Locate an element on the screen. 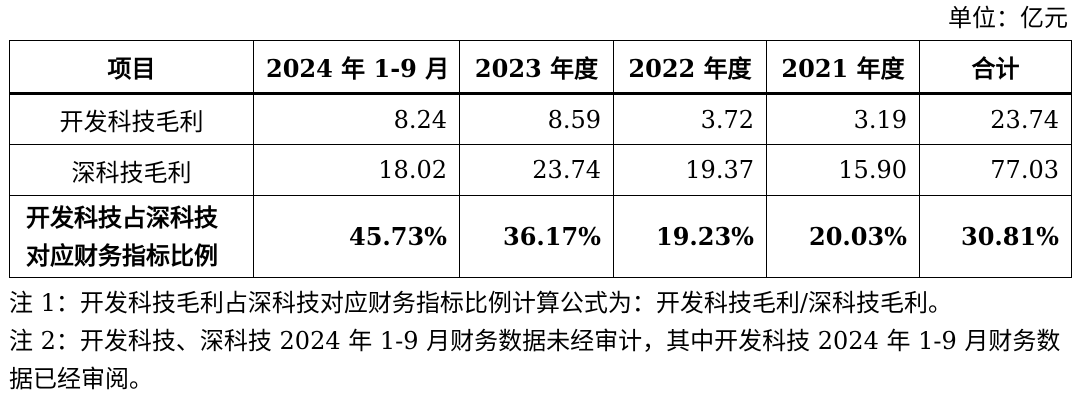 The height and width of the screenshot is (400, 1080). cell-value: 18.02 is located at coordinates (356, 170).